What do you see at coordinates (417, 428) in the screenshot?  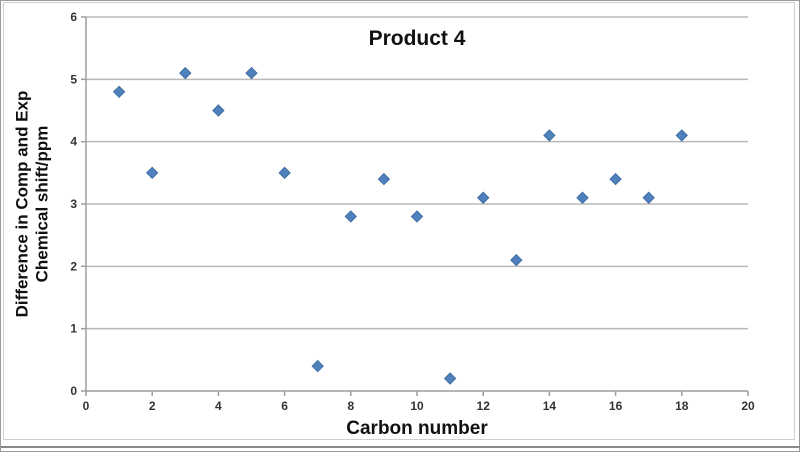 I see `x-axis-title: Carbon number` at bounding box center [417, 428].